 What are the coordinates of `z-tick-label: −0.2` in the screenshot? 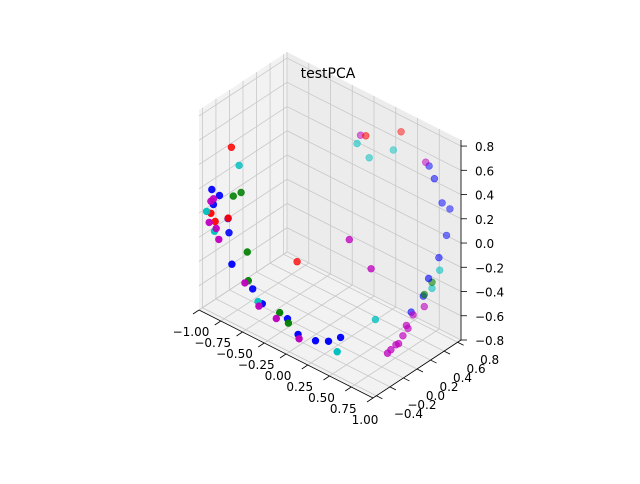 It's located at (489, 268).